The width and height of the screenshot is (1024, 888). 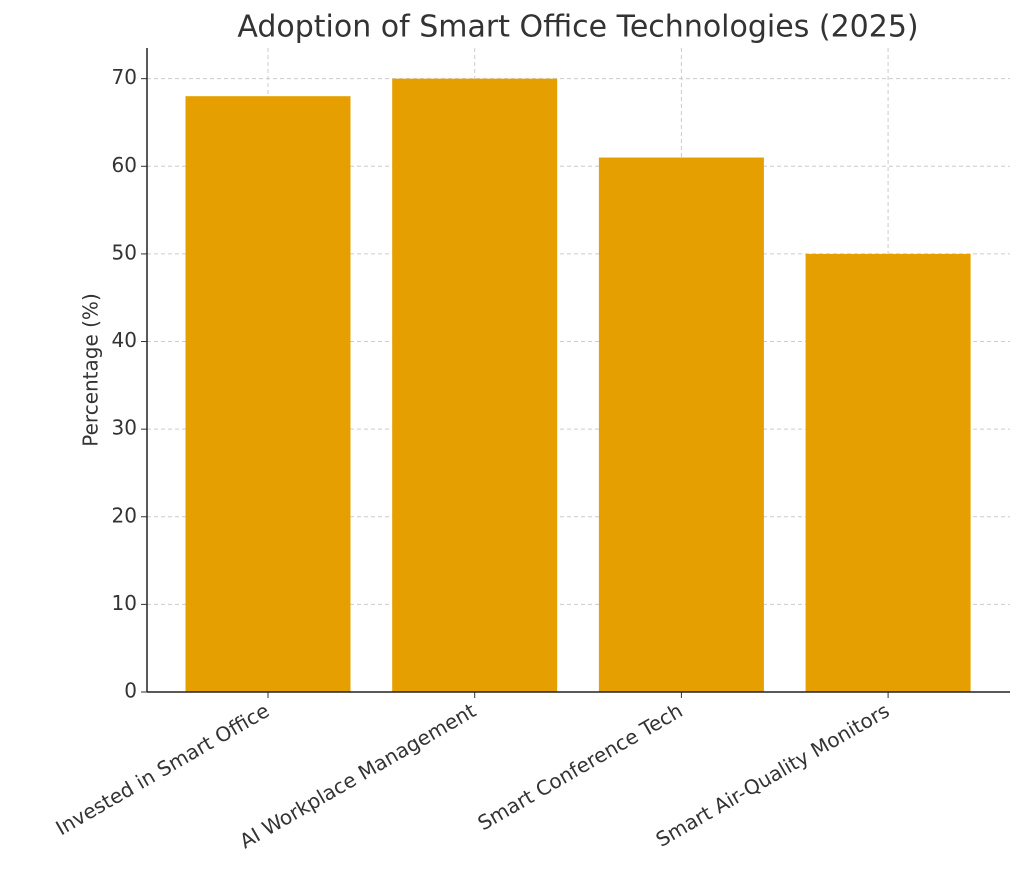 I want to click on y-tick-label: 20, so click(x=124, y=515).